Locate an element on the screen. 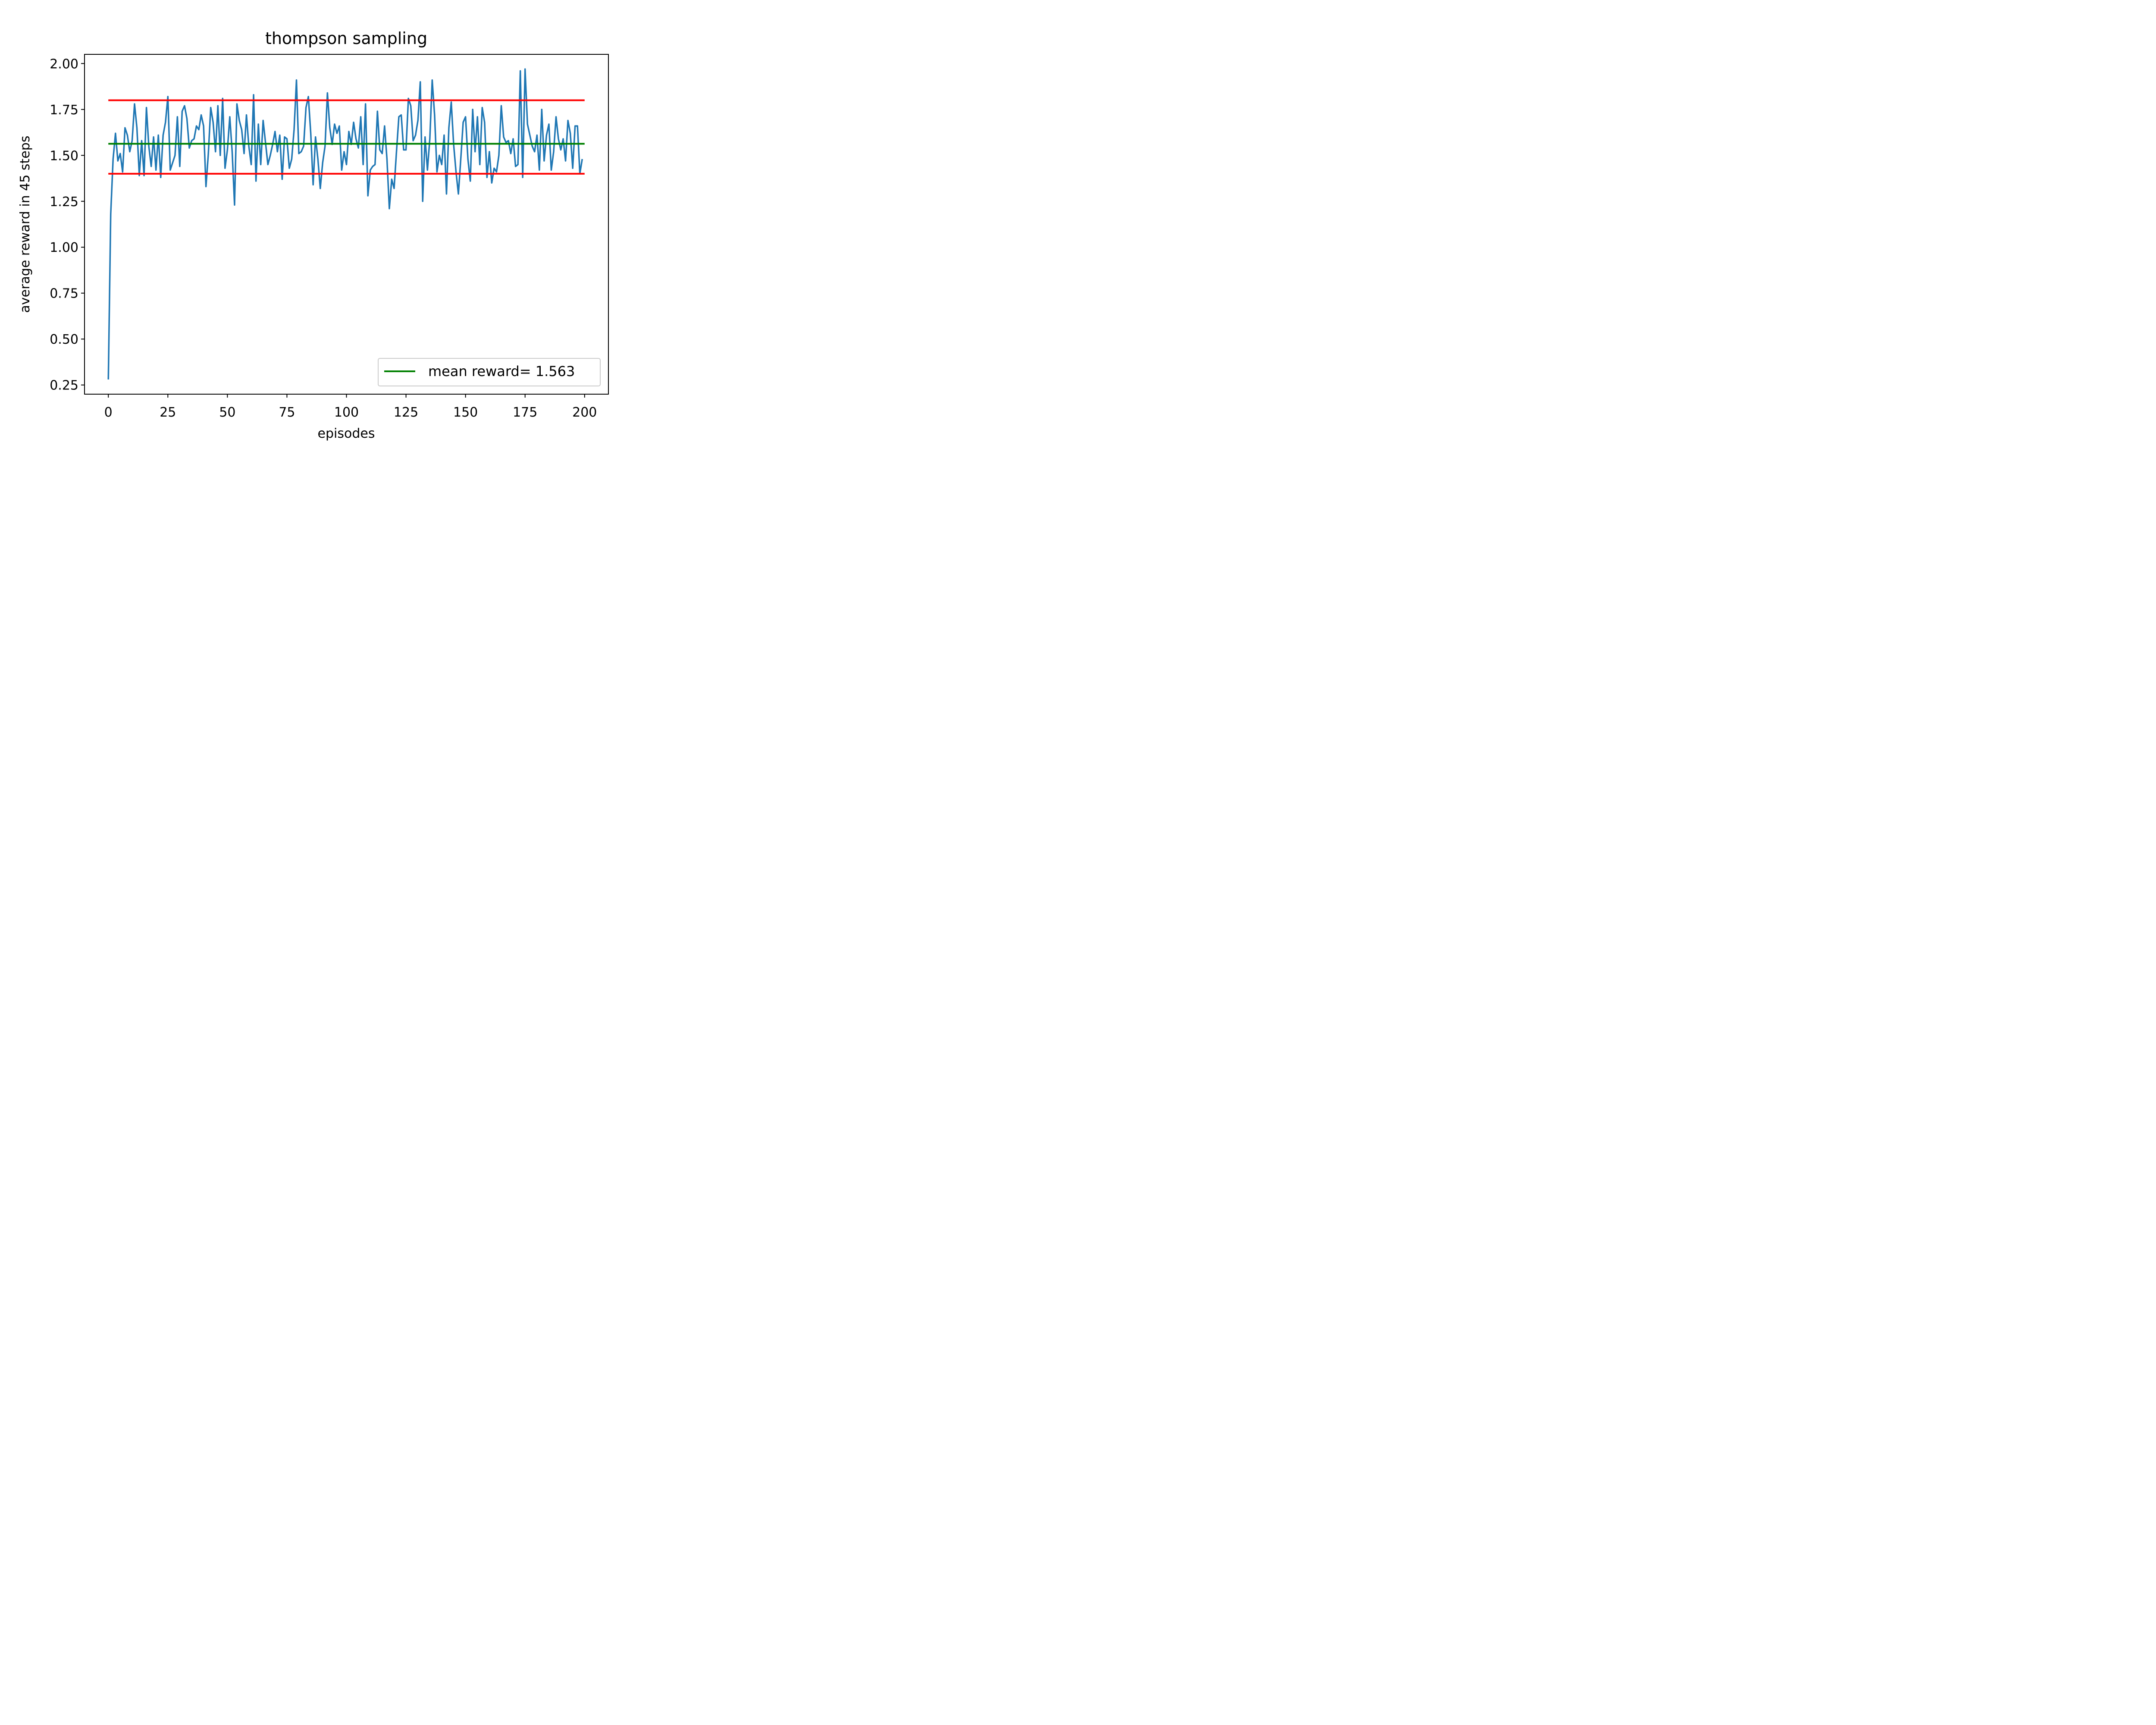  y-tick-label: 2.00 is located at coordinates (64, 64).